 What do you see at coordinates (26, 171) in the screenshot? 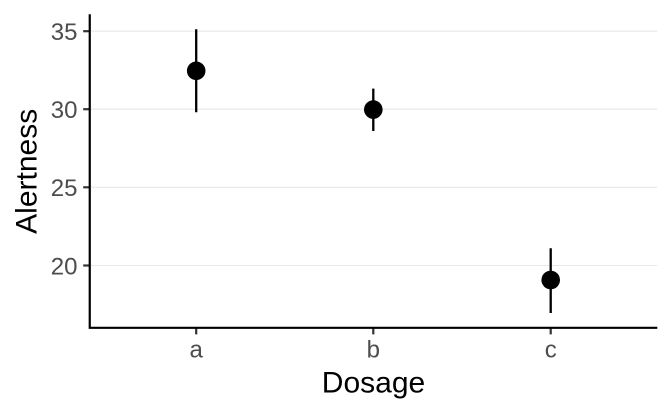
I see `svg-text: Alertness` at bounding box center [26, 171].